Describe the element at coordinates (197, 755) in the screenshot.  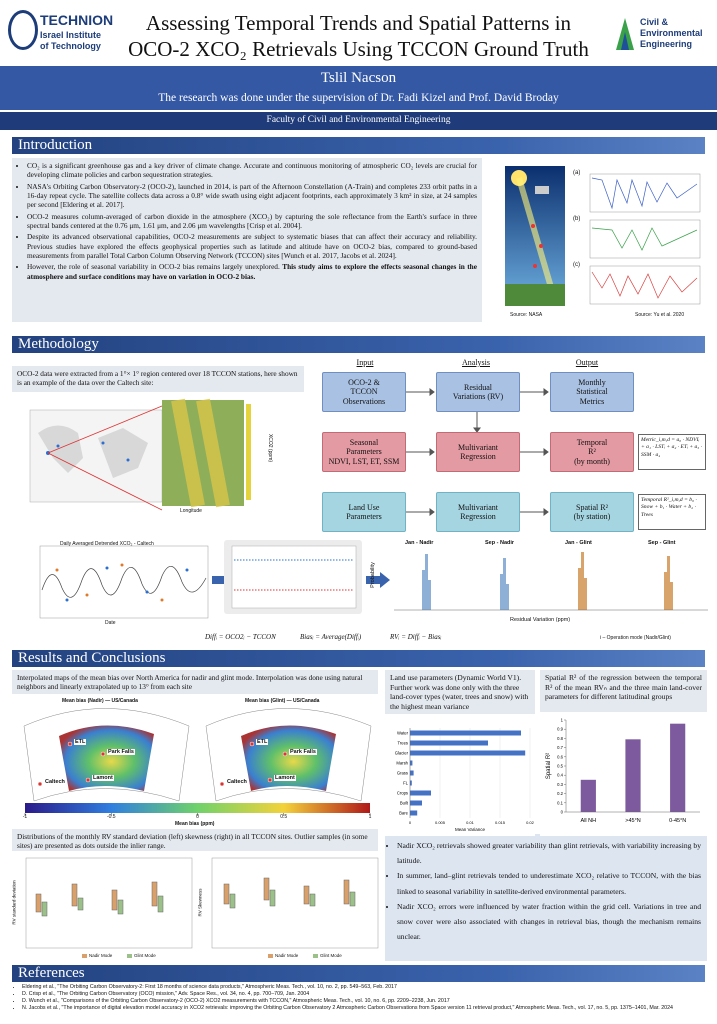
I see `bias-maps` at that location.